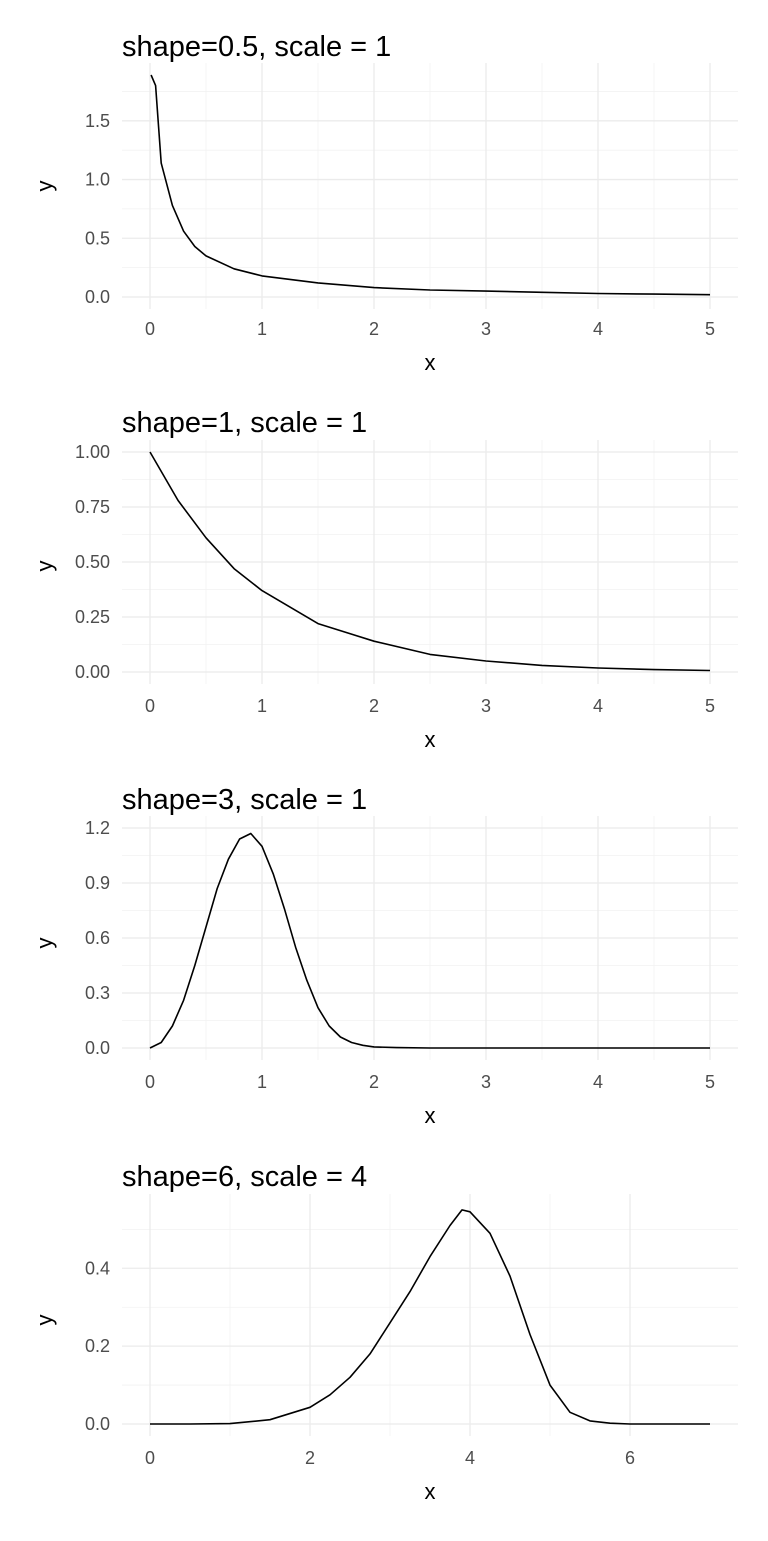 Image resolution: width=768 pixels, height=1541 pixels. Describe the element at coordinates (92, 507) in the screenshot. I see `y-tick-label: 0.75` at that location.